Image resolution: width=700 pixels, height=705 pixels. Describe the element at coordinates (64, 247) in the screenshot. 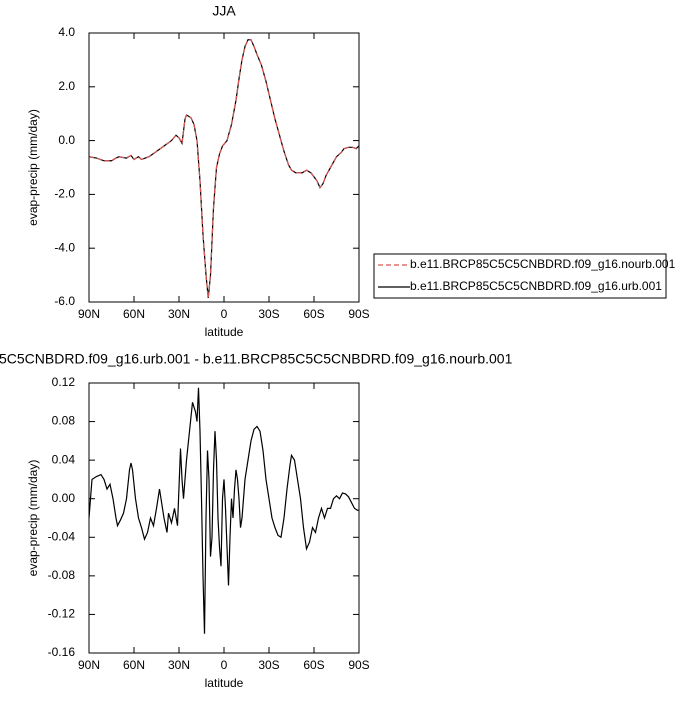

I see `y-tick-label: -4.0` at that location.